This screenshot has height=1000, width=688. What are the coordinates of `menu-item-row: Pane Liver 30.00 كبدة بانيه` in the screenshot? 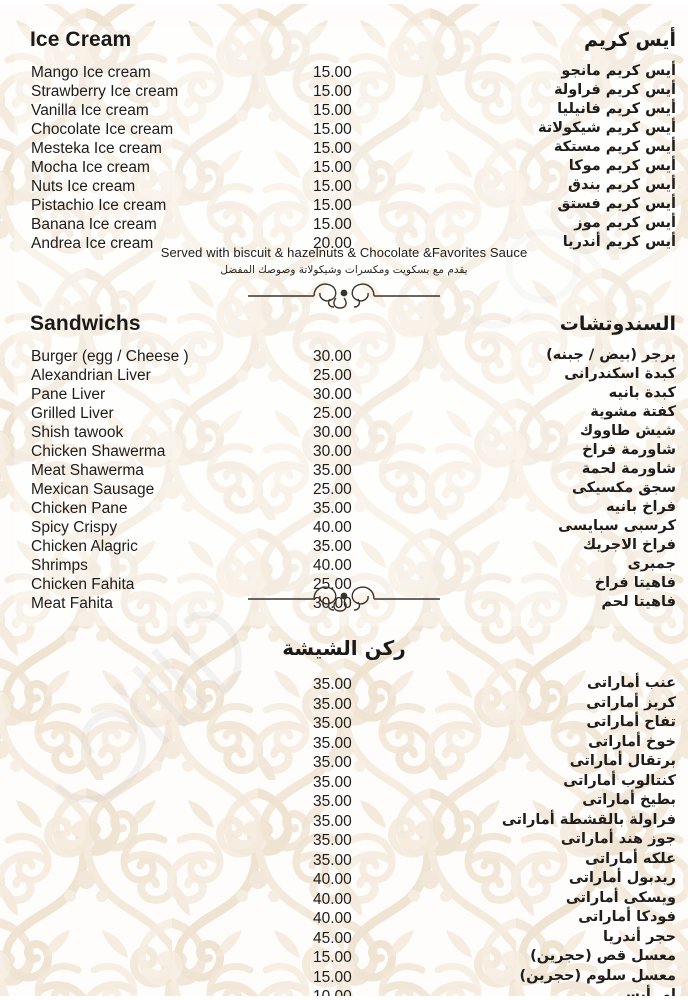 It's located at (344, 395).